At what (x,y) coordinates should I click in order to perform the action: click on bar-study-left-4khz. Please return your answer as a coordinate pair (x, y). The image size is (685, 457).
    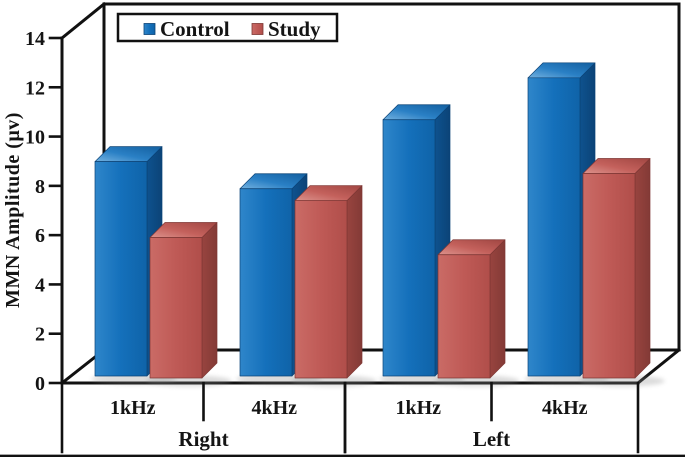
    Looking at the image, I should click on (622, 272).